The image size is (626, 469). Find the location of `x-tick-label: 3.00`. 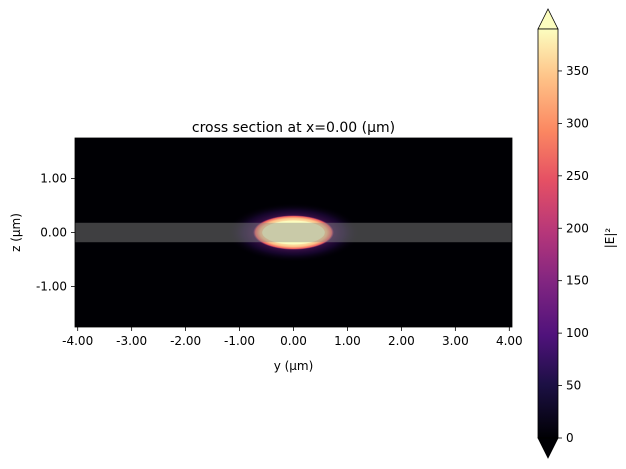

x-tick-label: 3.00 is located at coordinates (455, 341).